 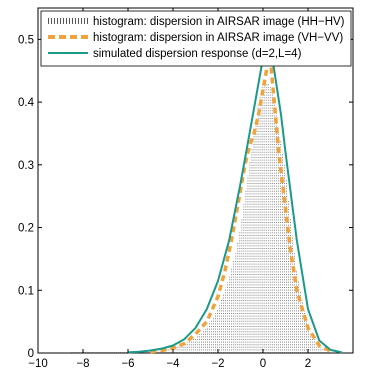 What do you see at coordinates (26, 103) in the screenshot?
I see `y-tick-label: 0.4` at bounding box center [26, 103].